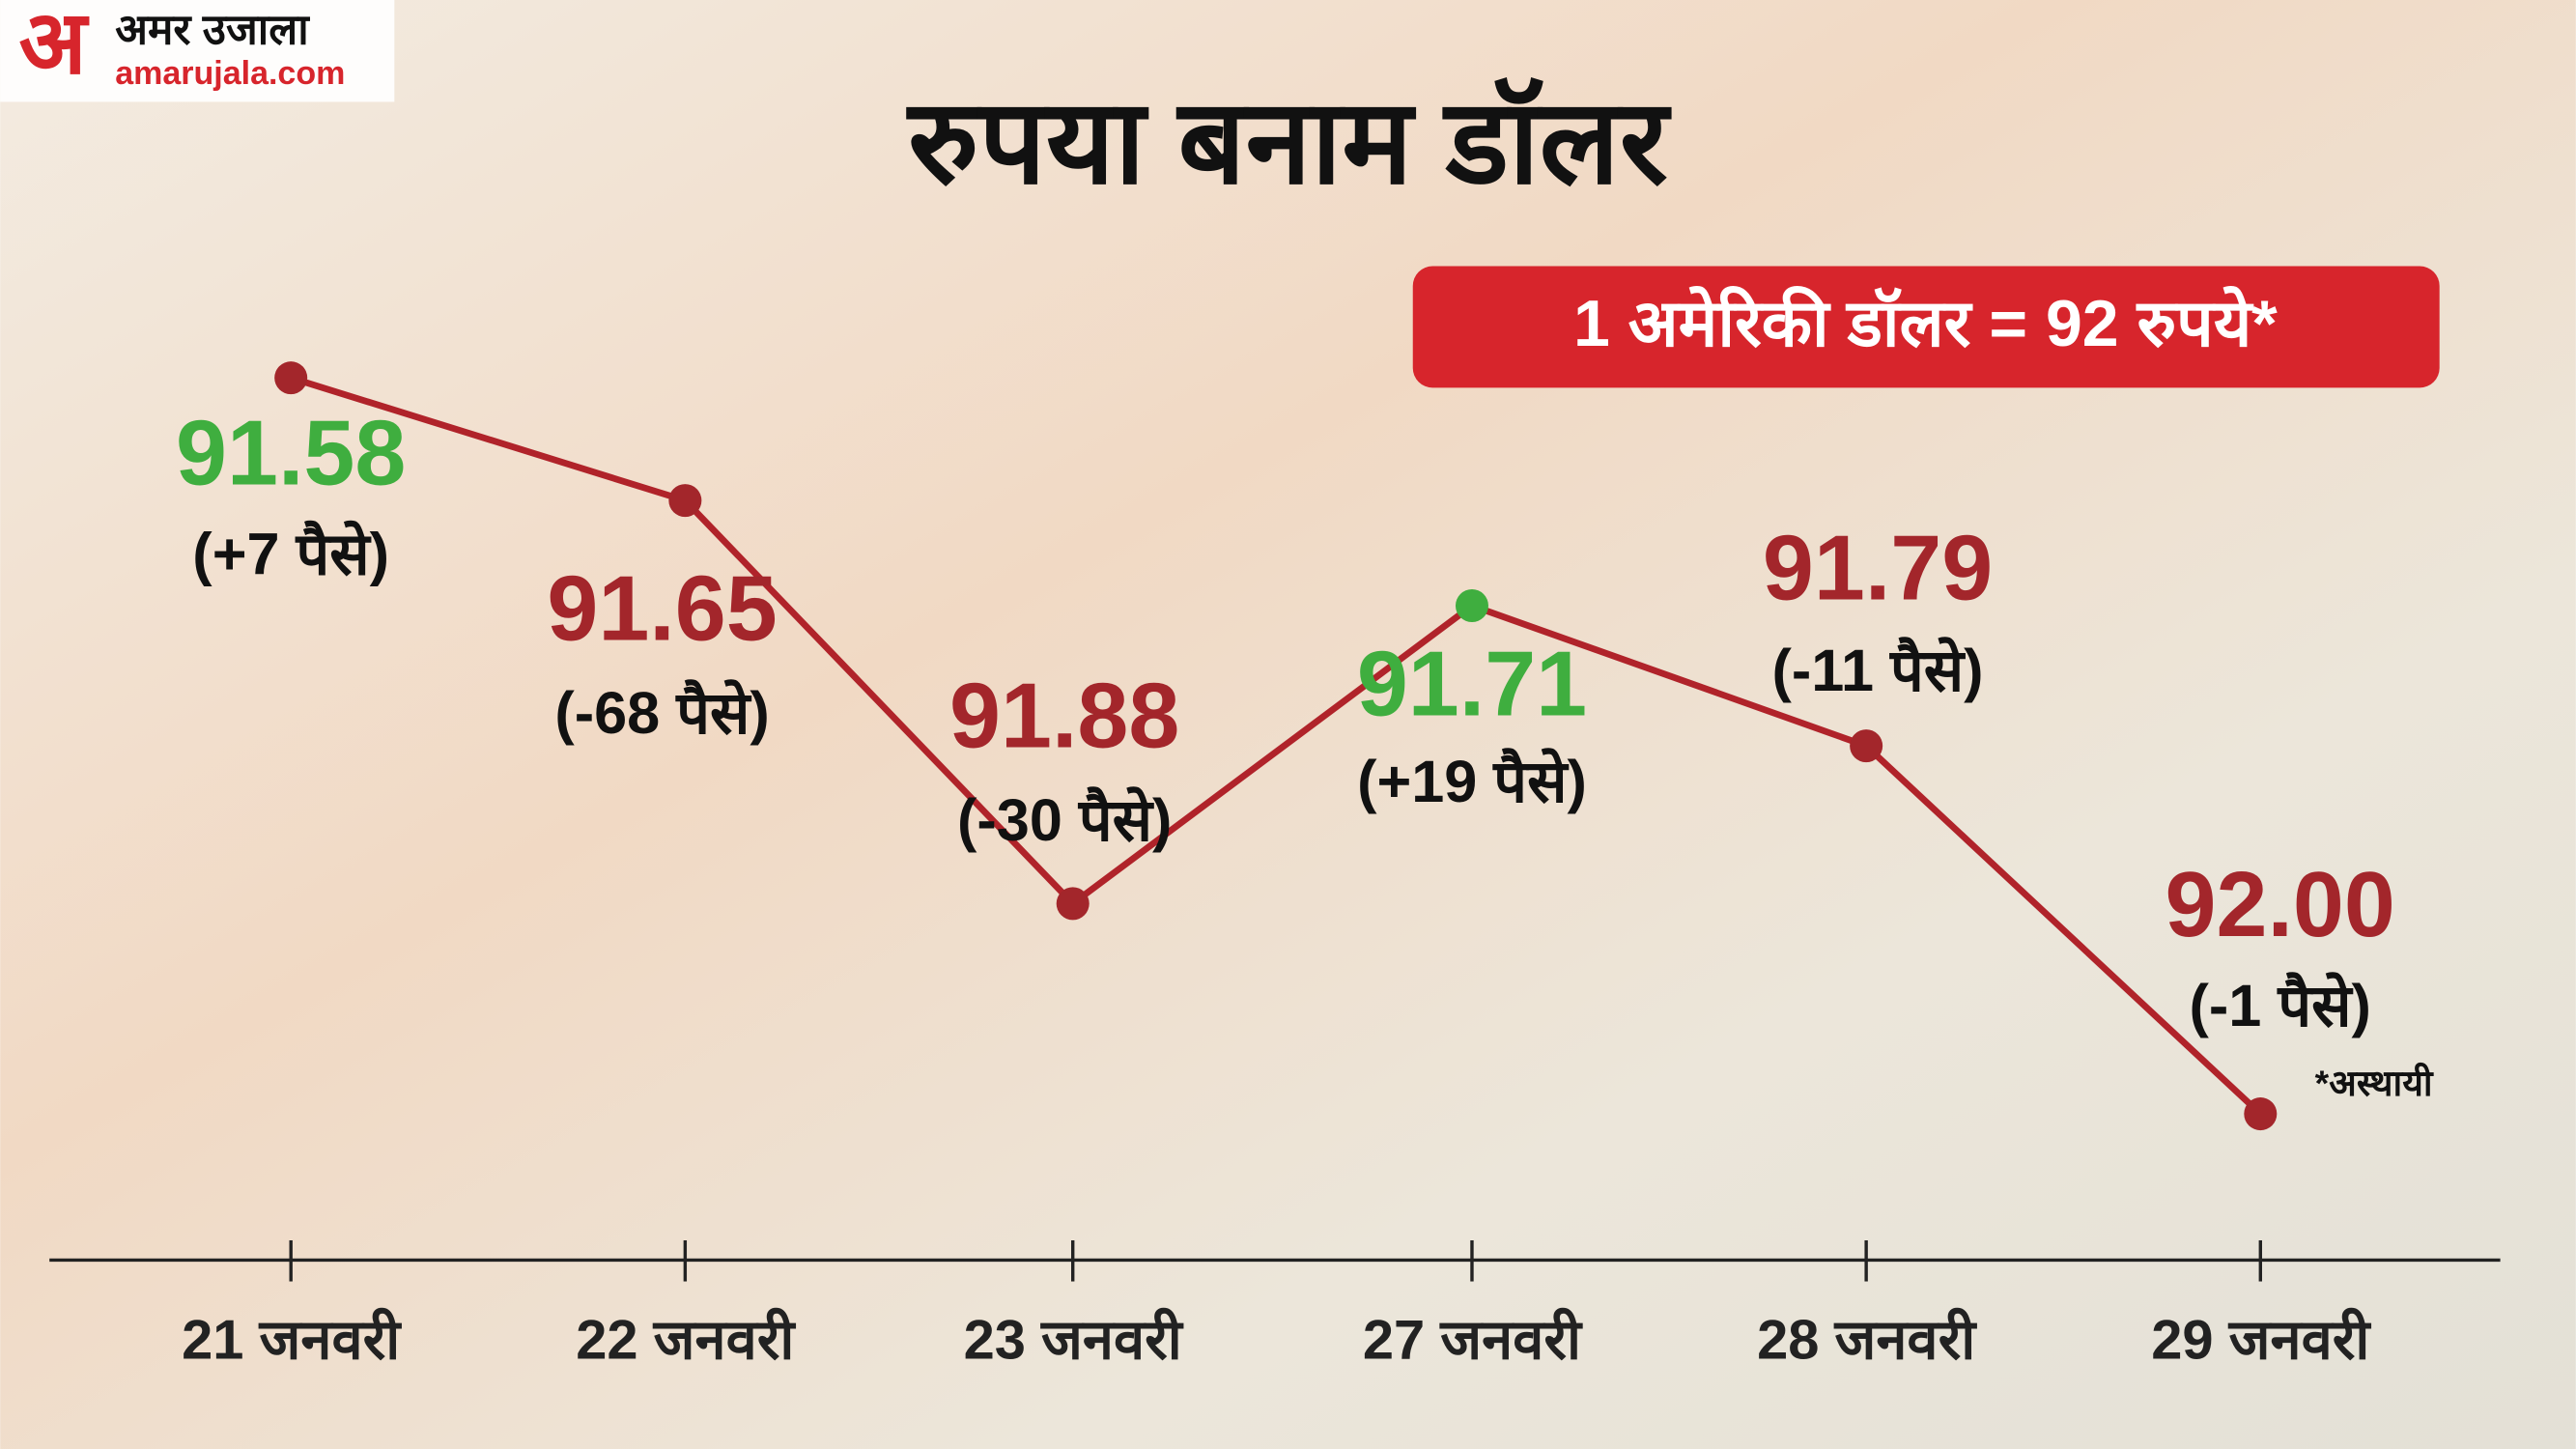  Describe the element at coordinates (662, 608) in the screenshot. I see `value-label: 91.65` at that location.